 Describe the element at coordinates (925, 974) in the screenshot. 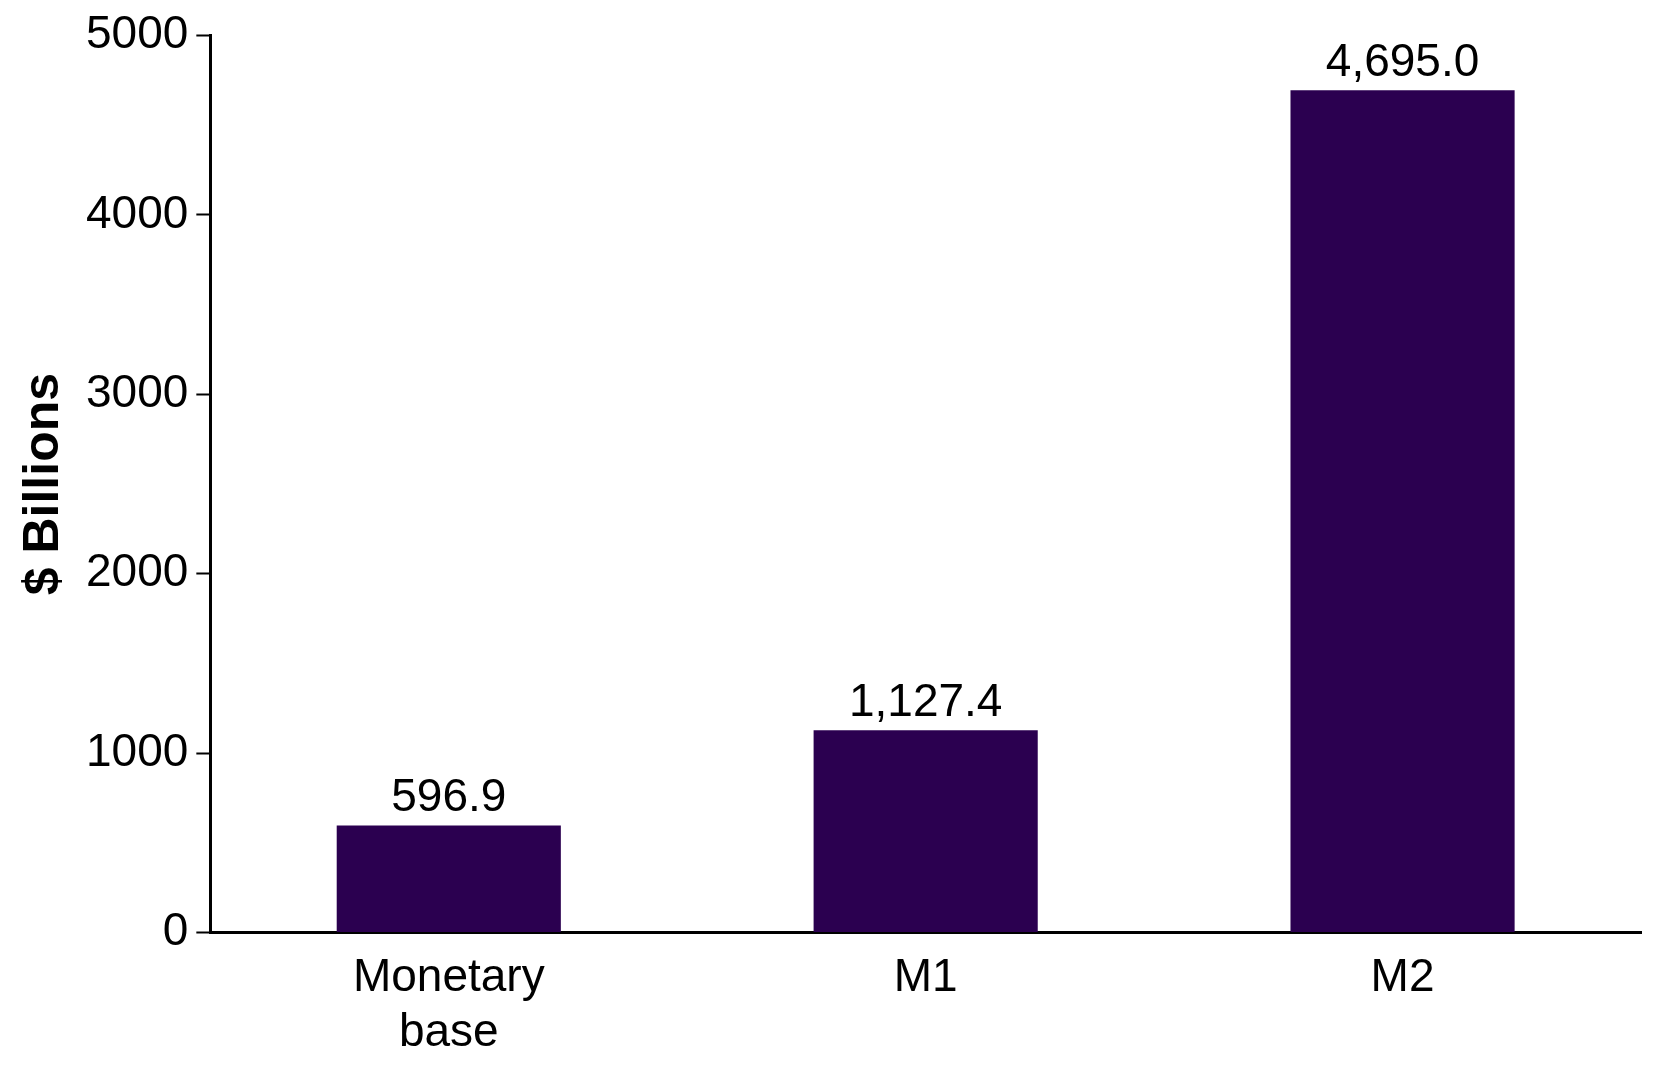

I see `x-tick-label: M1` at that location.